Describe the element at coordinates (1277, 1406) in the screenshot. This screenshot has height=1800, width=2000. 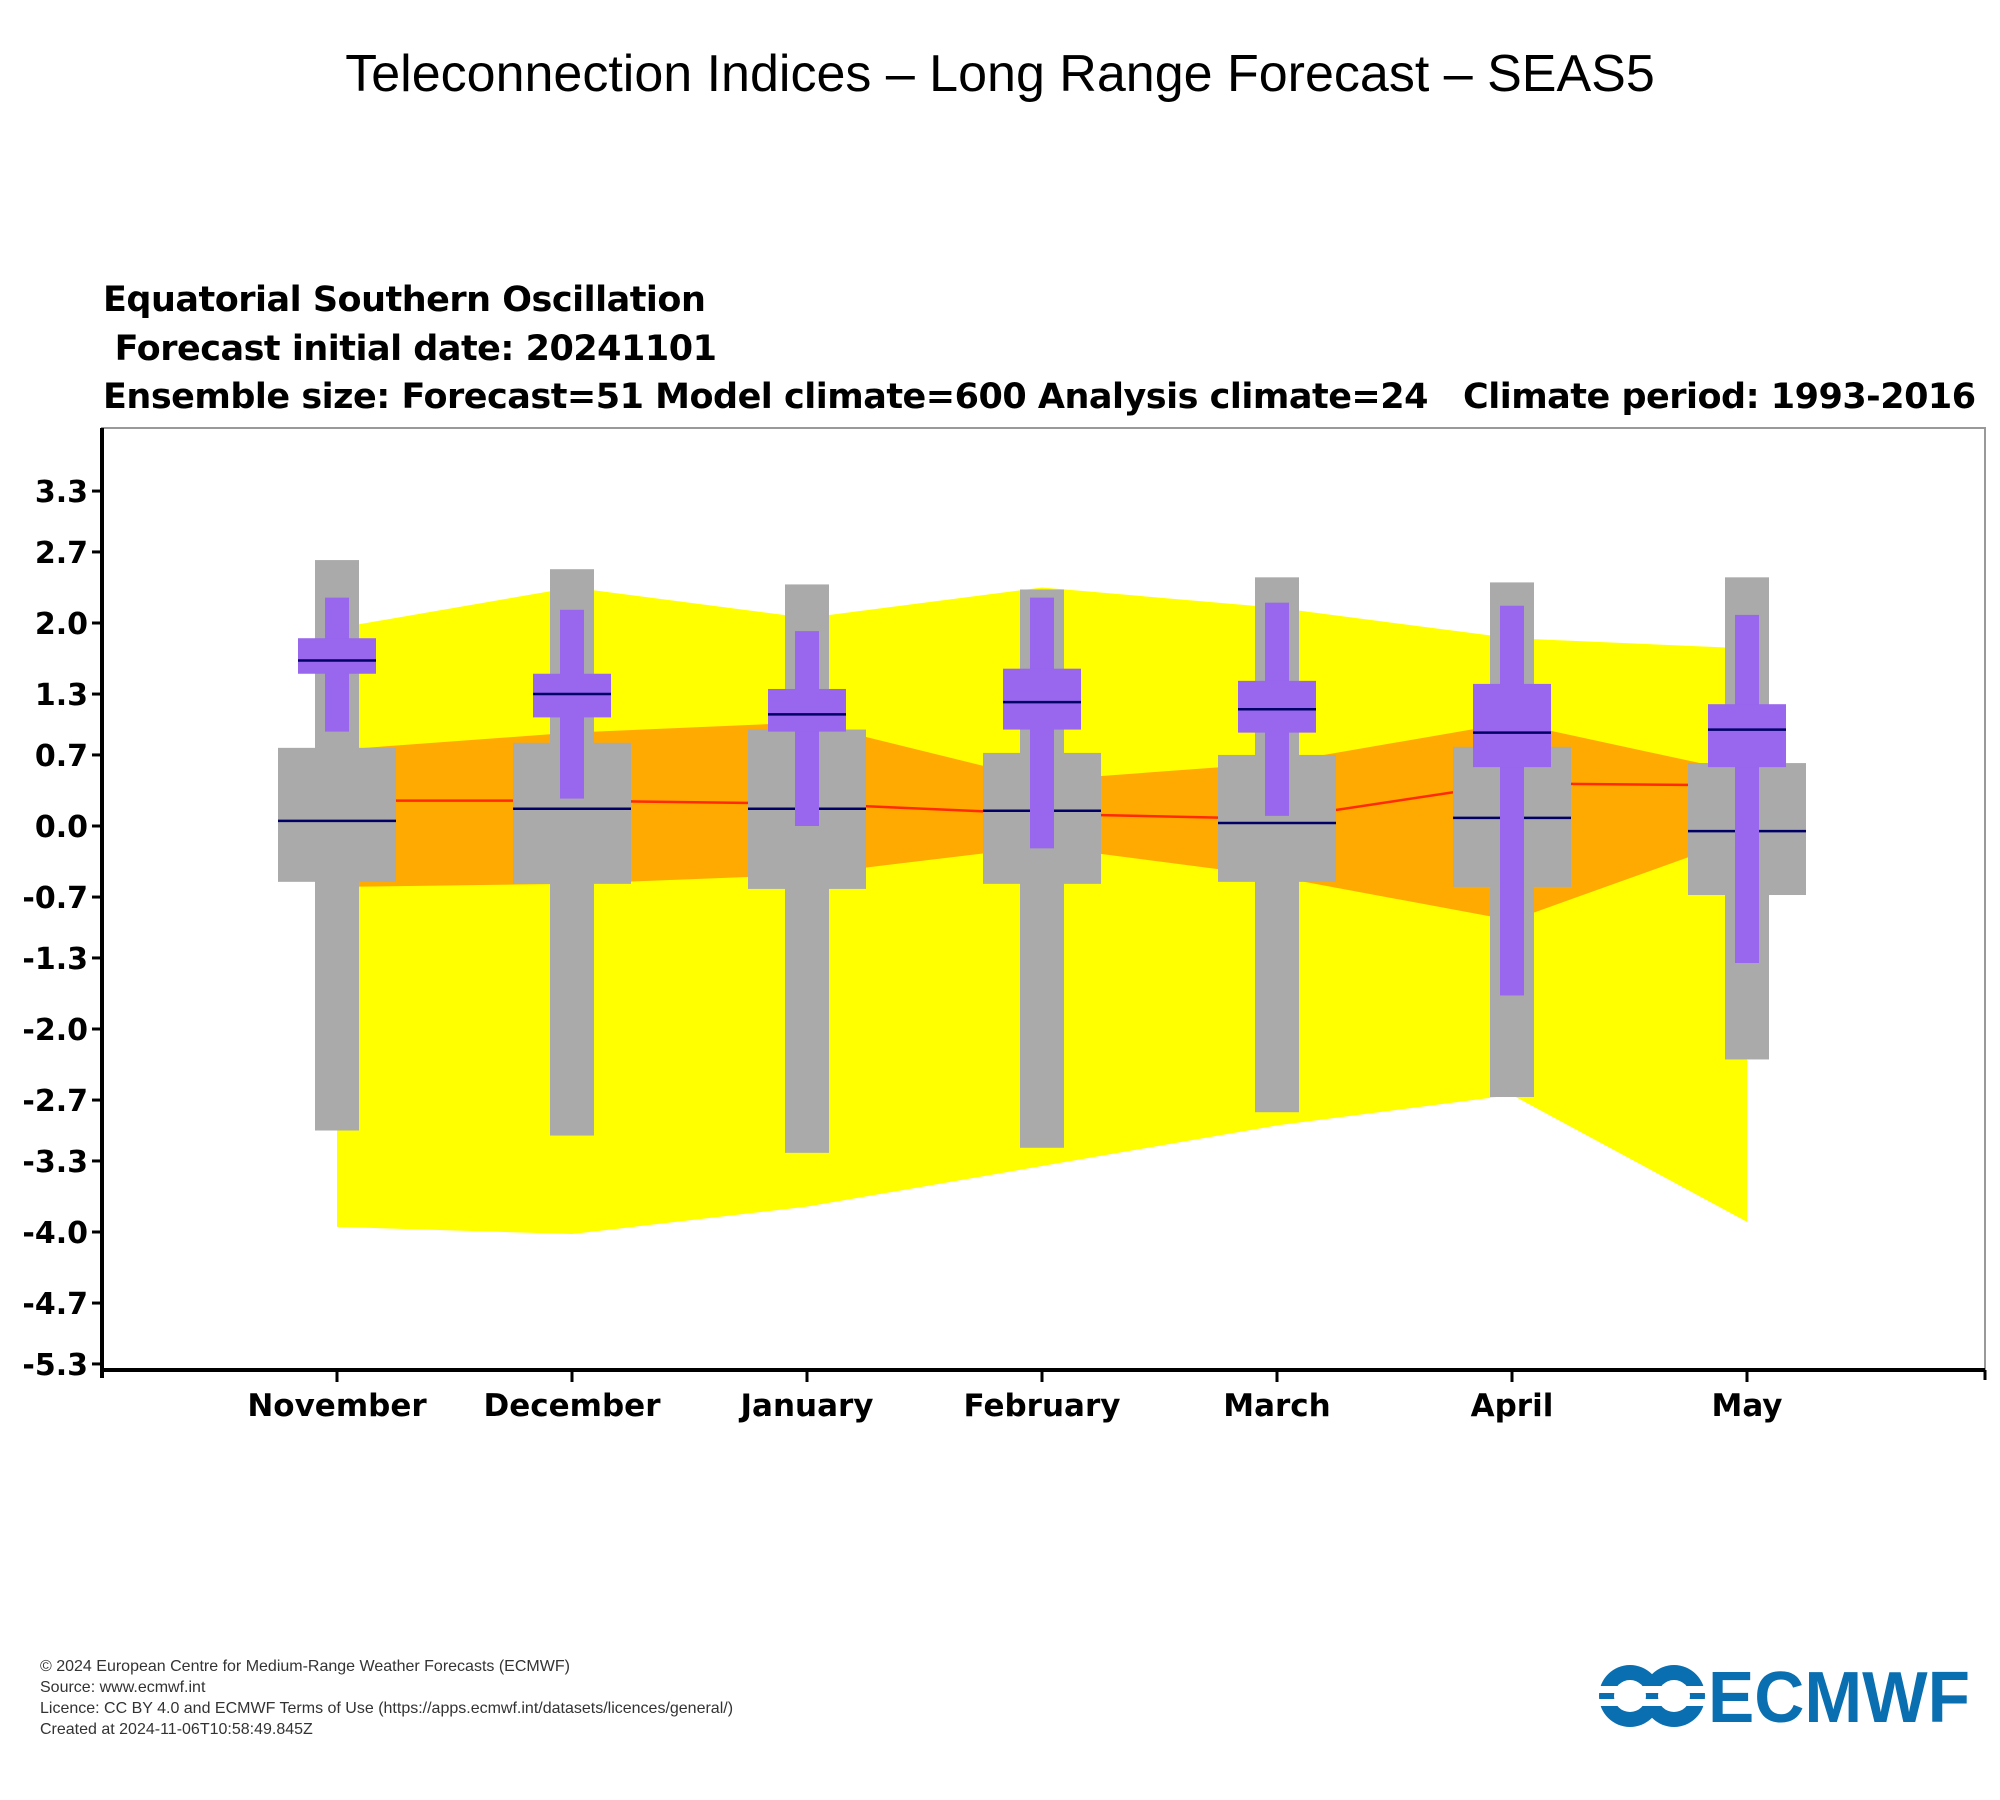
I see `x-tick-label: March` at that location.